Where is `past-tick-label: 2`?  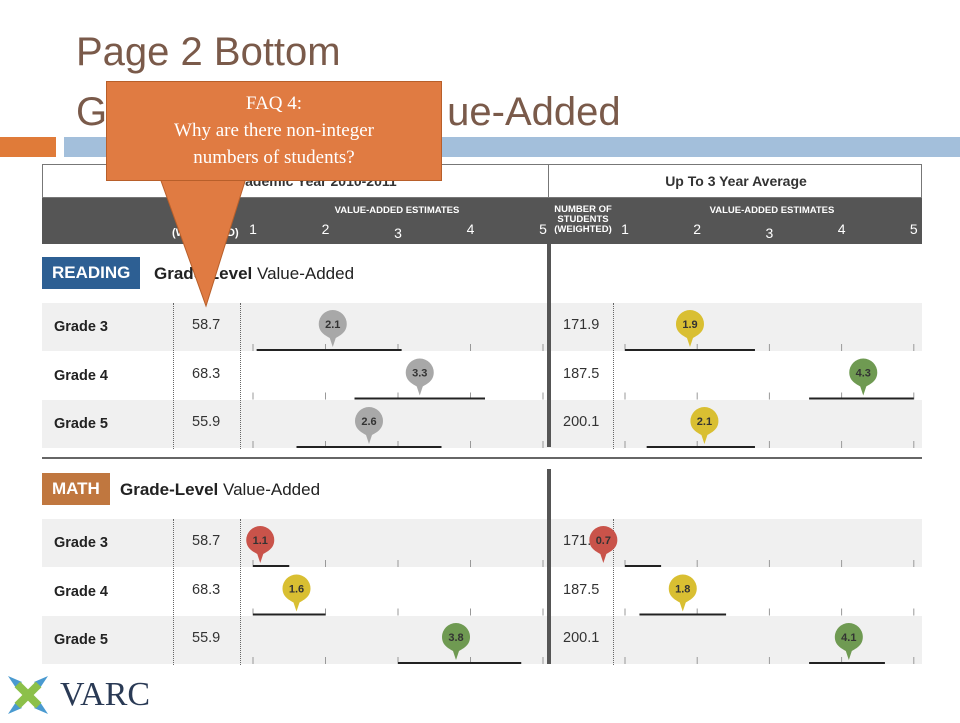 past-tick-label: 2 is located at coordinates (325, 229).